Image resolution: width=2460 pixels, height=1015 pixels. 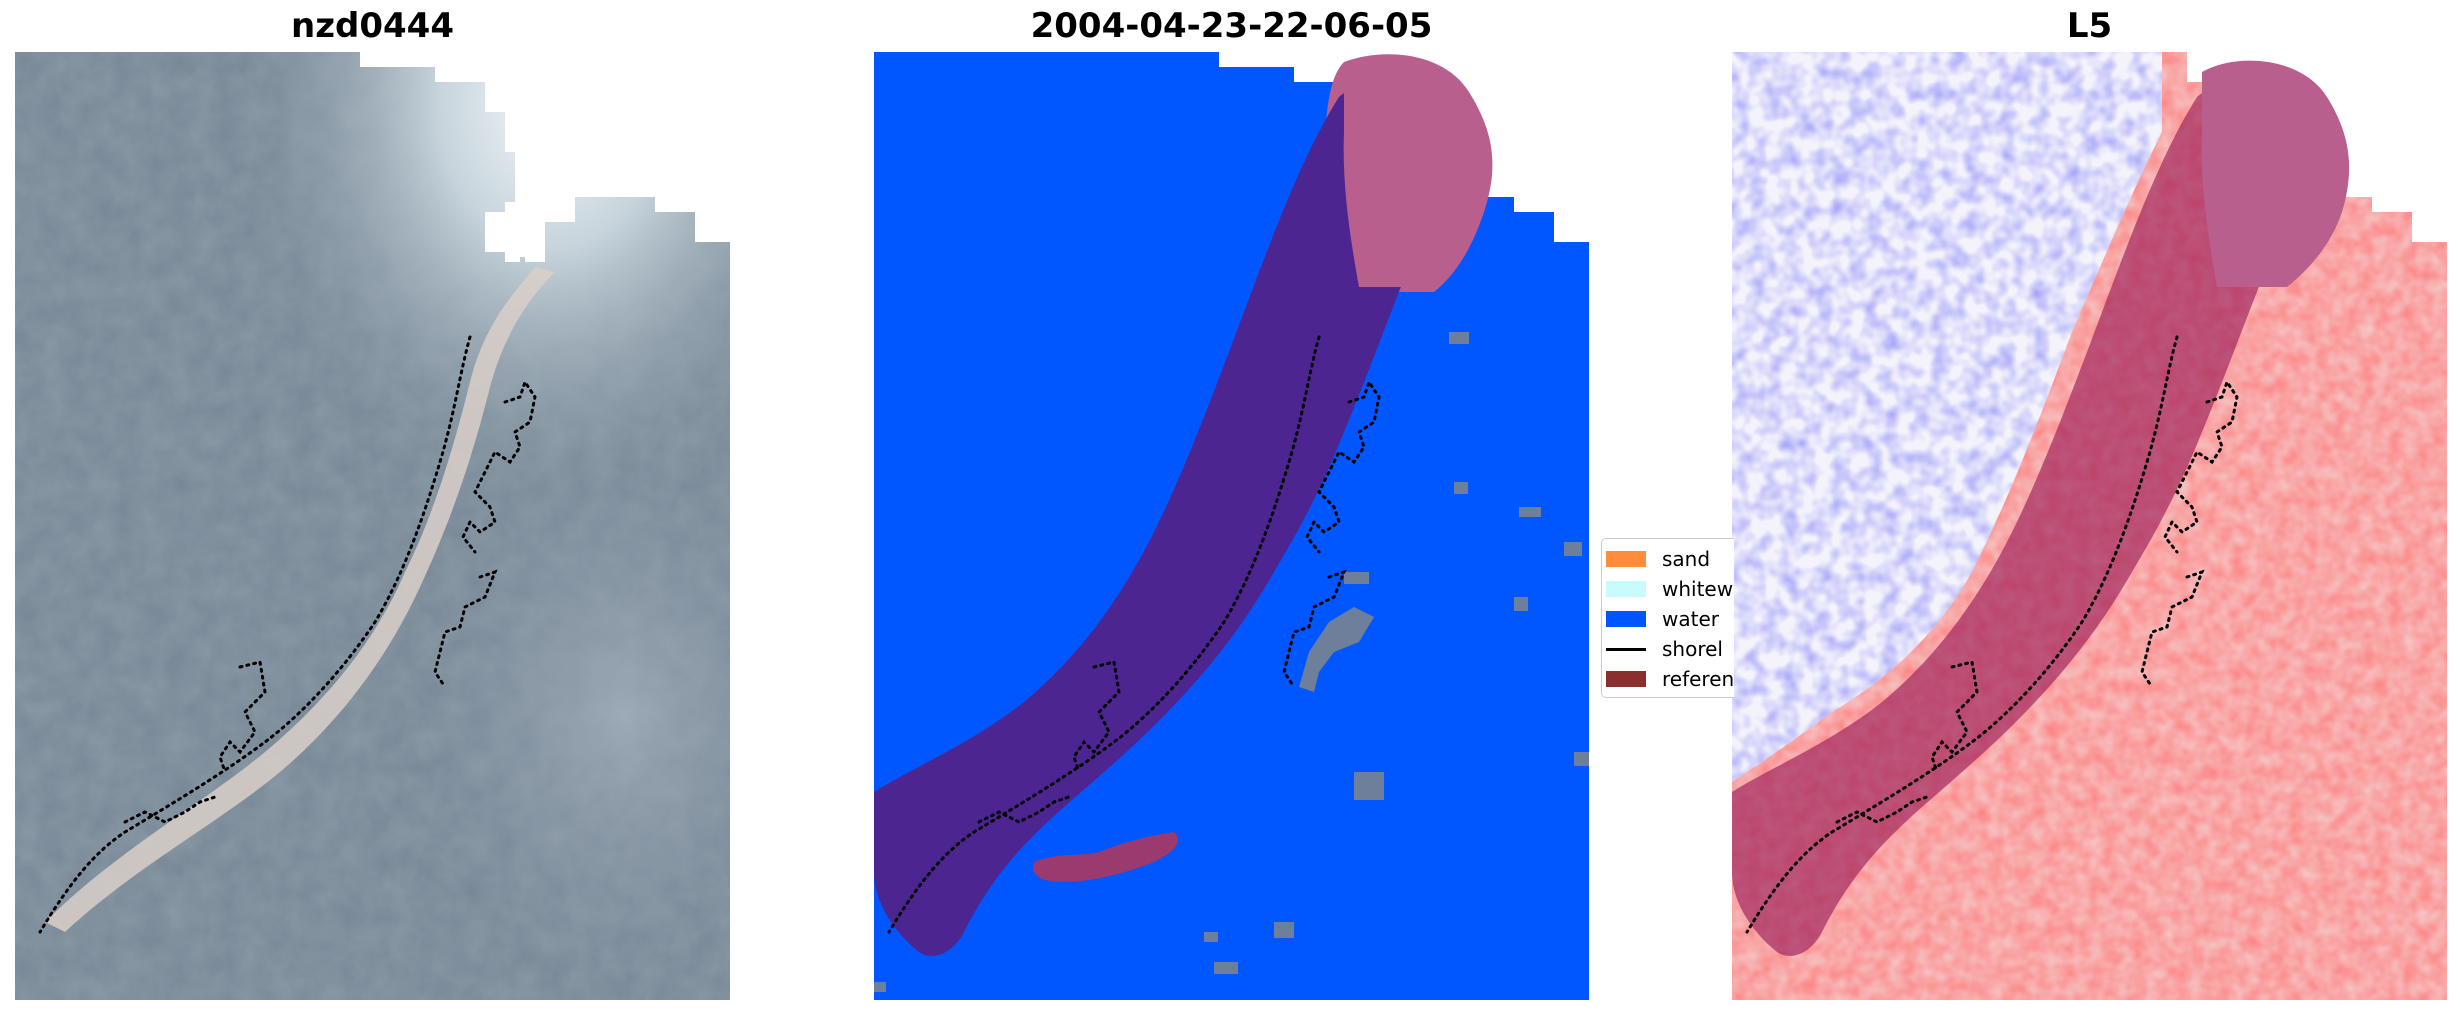 I want to click on legend-label-sand: sand, so click(x=1686, y=559).